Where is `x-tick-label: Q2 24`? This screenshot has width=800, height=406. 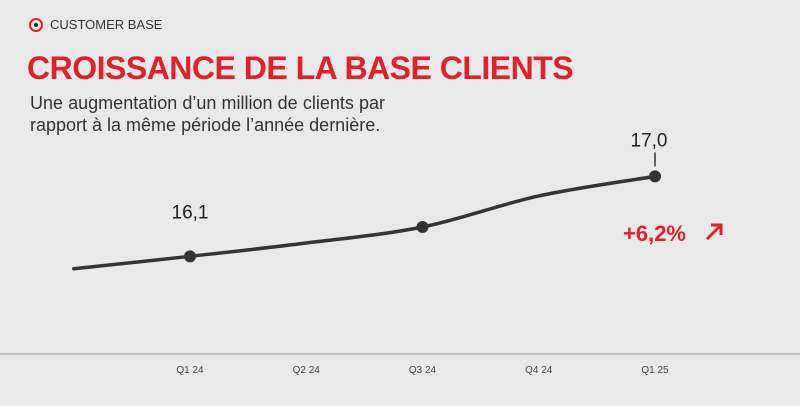 x-tick-label: Q2 24 is located at coordinates (307, 370).